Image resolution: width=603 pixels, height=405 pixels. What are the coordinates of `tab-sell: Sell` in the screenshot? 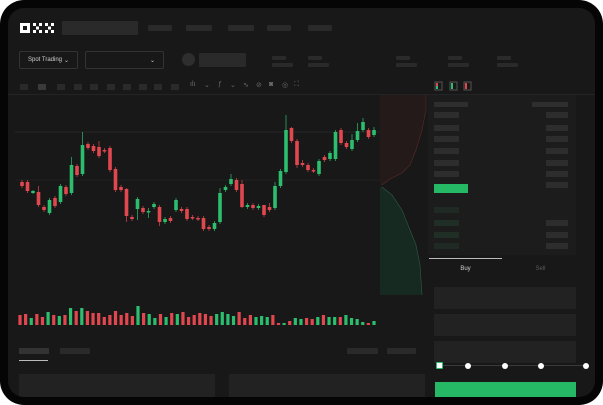 It's located at (540, 269).